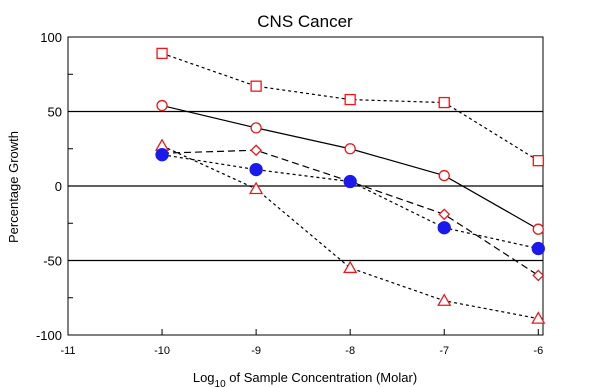  What do you see at coordinates (221, 383) in the screenshot?
I see `x-axis-label-subscript: 10` at bounding box center [221, 383].